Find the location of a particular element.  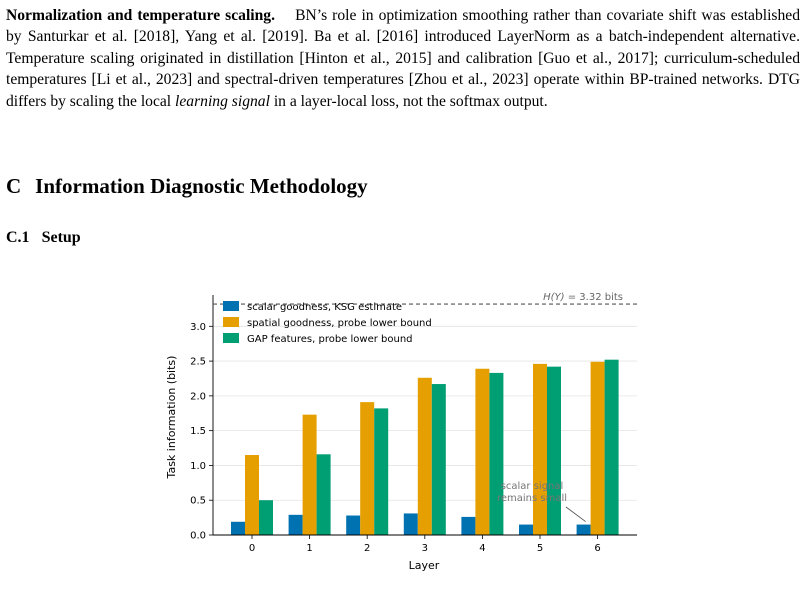

annotation-line-1: scalar signal is located at coordinates (532, 486).